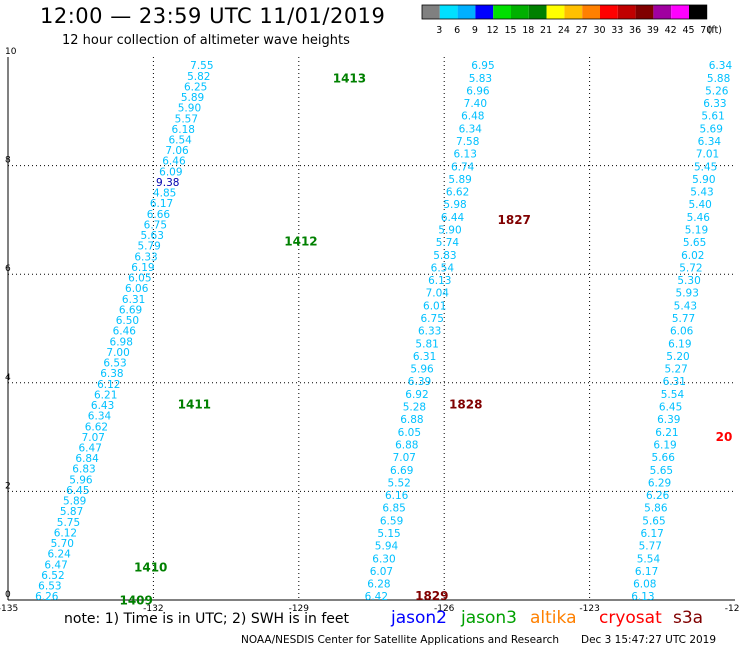  I want to click on legend-label: 36, so click(635, 30).